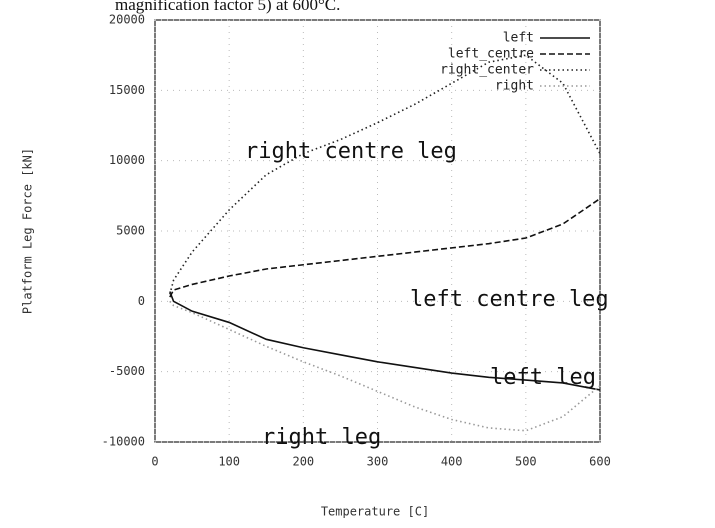 The width and height of the screenshot is (715, 528). Describe the element at coordinates (600, 462) in the screenshot. I see `x-tick-label: 600` at that location.